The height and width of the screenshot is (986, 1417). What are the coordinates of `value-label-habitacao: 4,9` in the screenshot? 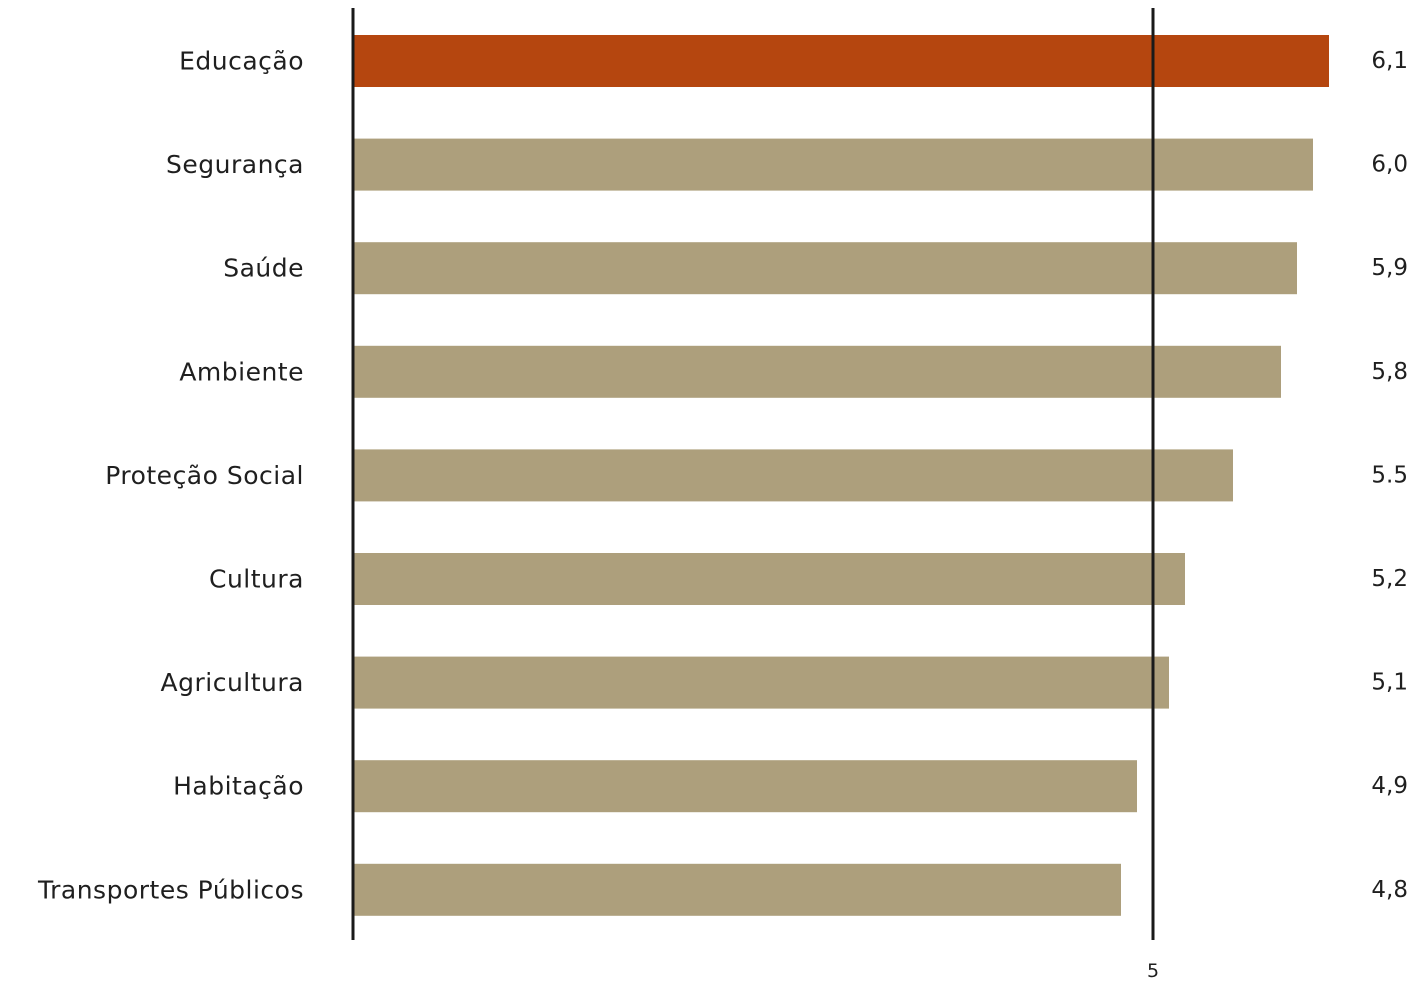 It's located at (1389, 786).